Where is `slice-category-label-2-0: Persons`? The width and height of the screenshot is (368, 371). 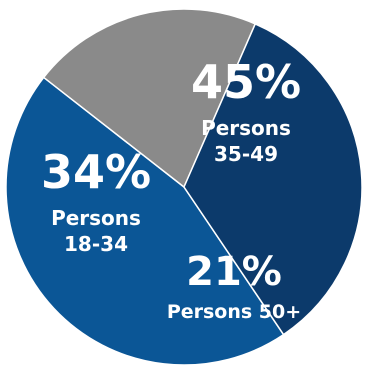 slice-category-label-2-0: Persons is located at coordinates (96, 218).